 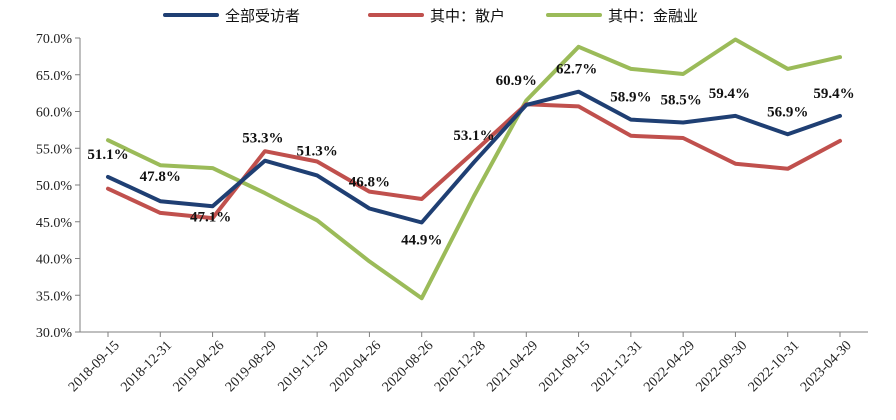 What do you see at coordinates (721, 366) in the screenshot?
I see `x-tick-label: 2022-09-30` at bounding box center [721, 366].